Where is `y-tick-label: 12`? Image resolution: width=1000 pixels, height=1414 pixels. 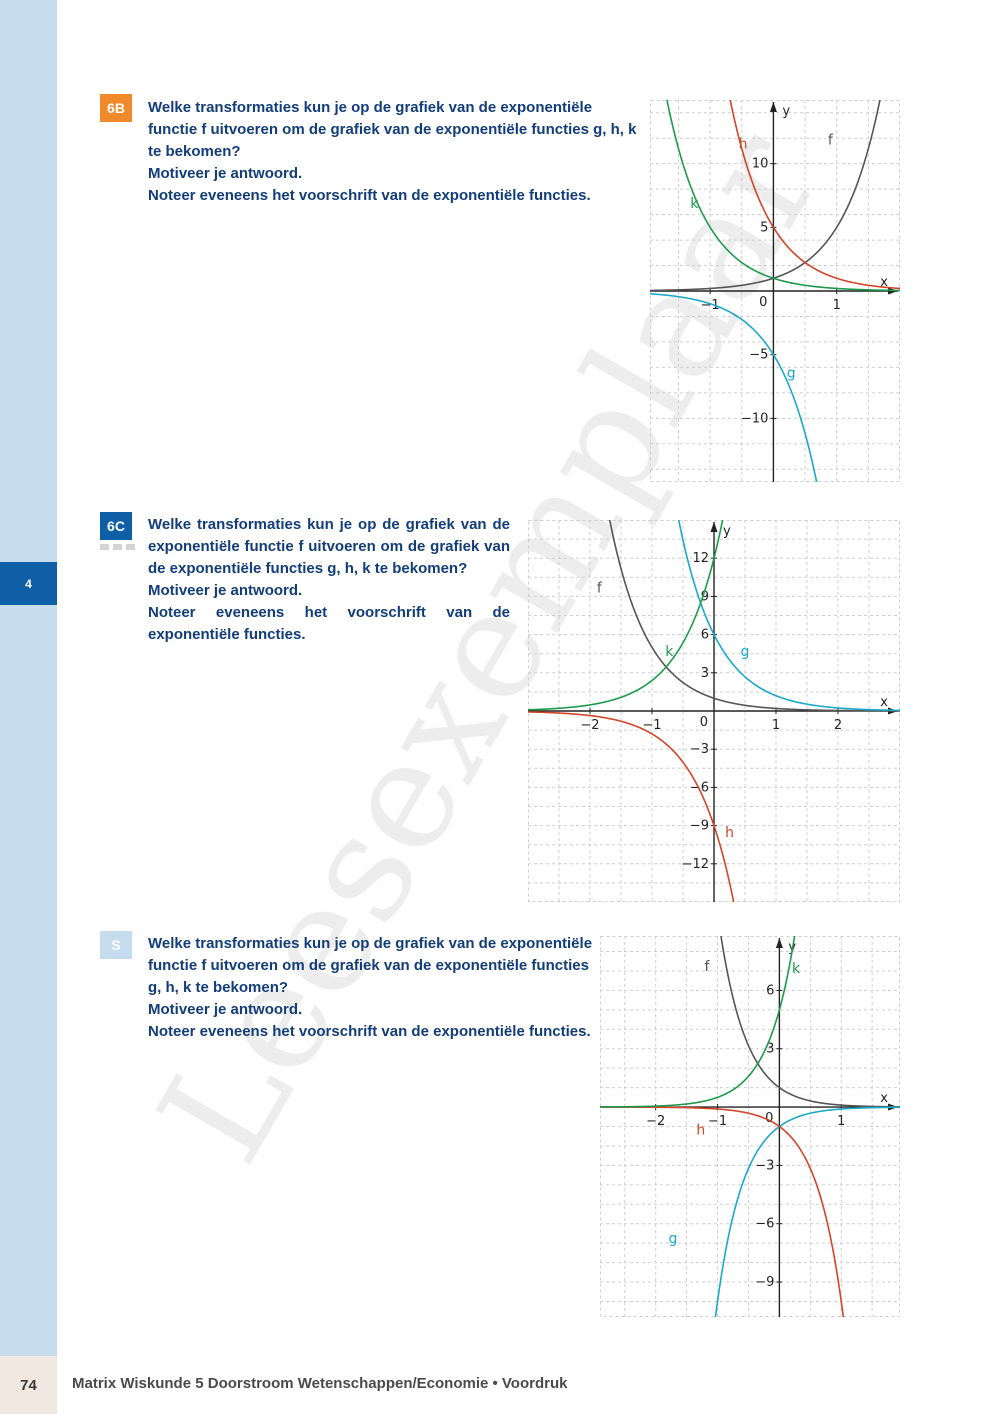 y-tick-label: 12 is located at coordinates (700, 558).